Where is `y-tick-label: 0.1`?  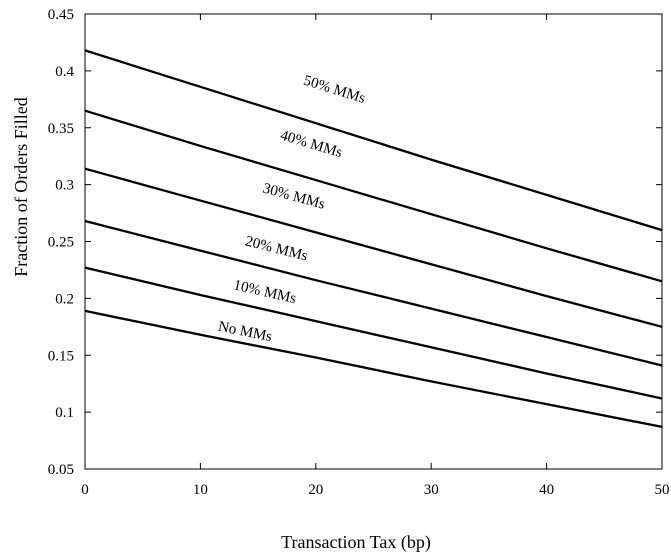
y-tick-label: 0.1 is located at coordinates (64, 413).